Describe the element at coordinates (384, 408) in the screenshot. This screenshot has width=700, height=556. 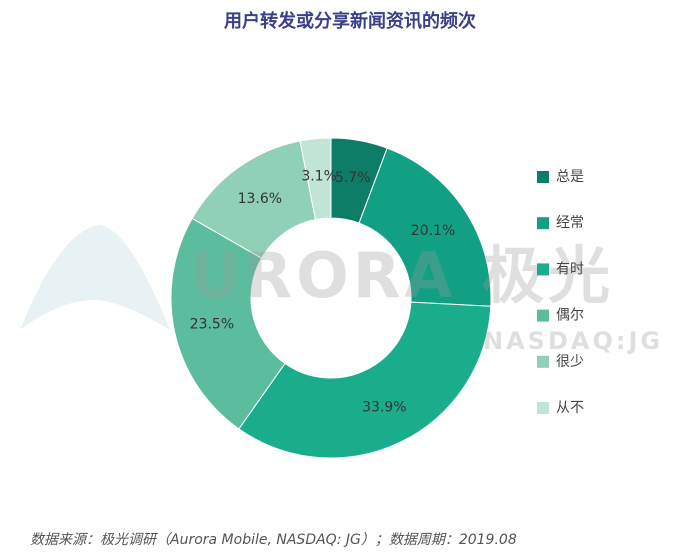
I see `value-label: 33.9%` at that location.